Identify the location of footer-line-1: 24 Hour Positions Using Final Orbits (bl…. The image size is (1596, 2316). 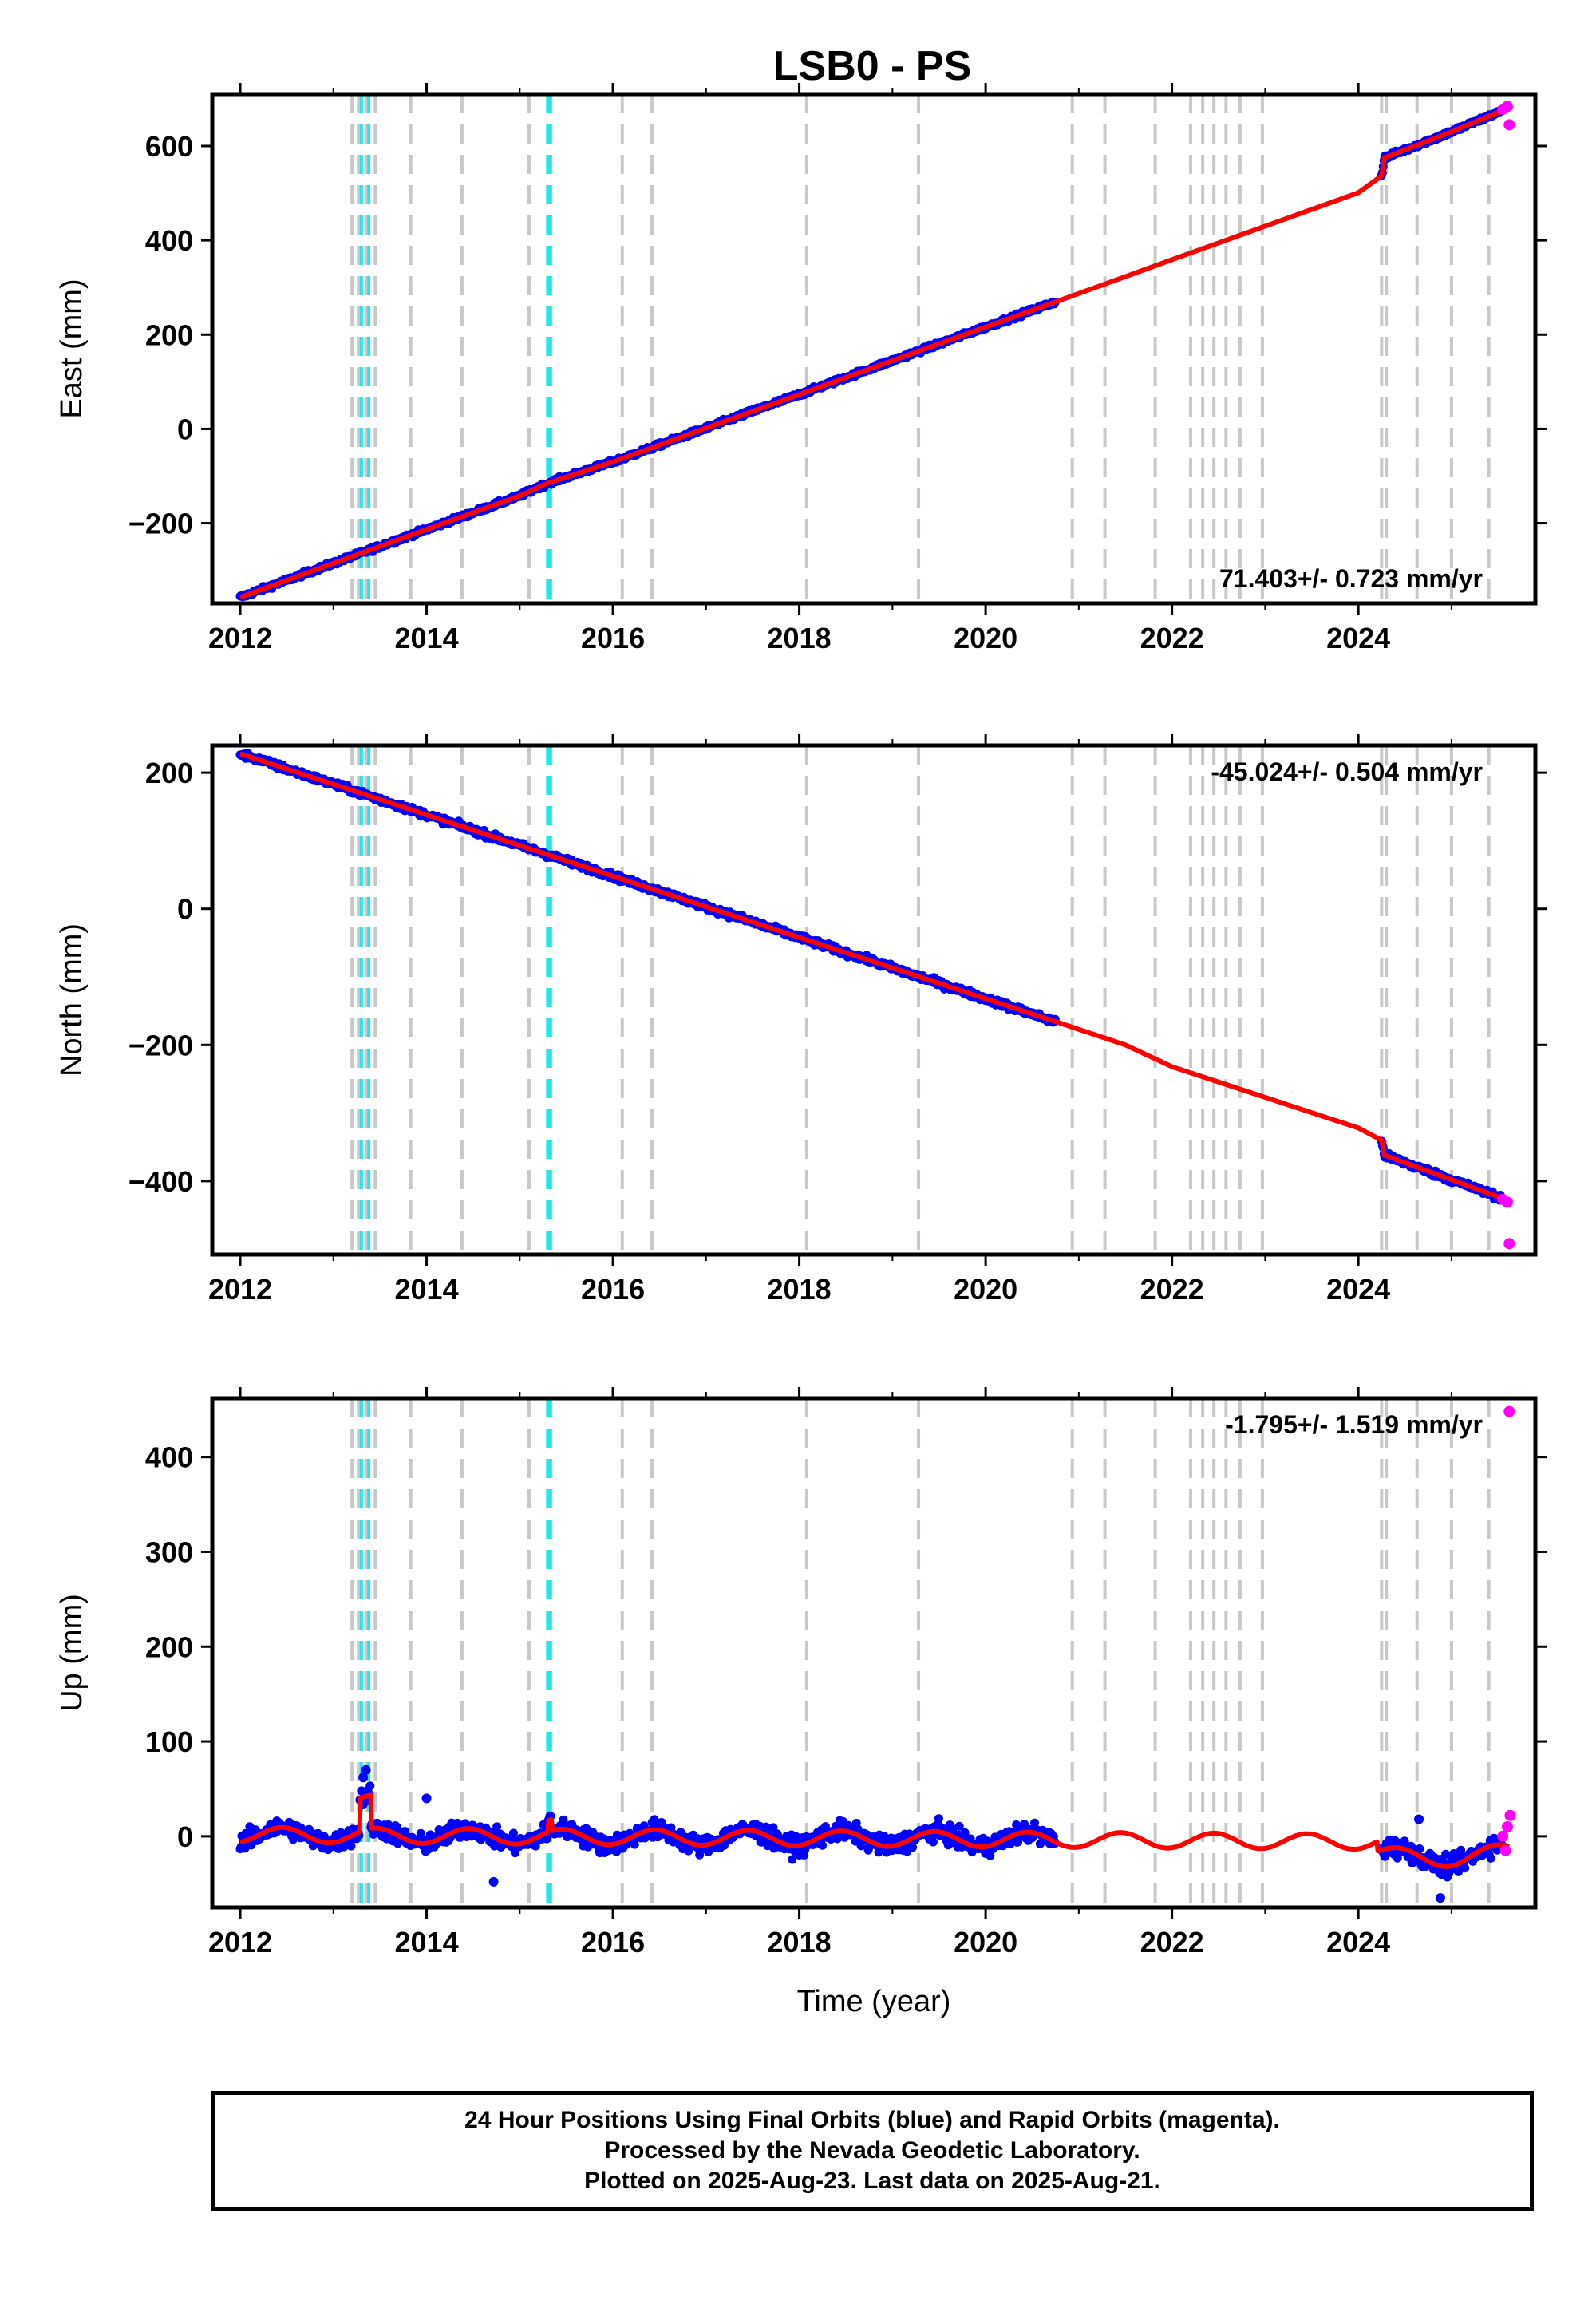
(872, 2120).